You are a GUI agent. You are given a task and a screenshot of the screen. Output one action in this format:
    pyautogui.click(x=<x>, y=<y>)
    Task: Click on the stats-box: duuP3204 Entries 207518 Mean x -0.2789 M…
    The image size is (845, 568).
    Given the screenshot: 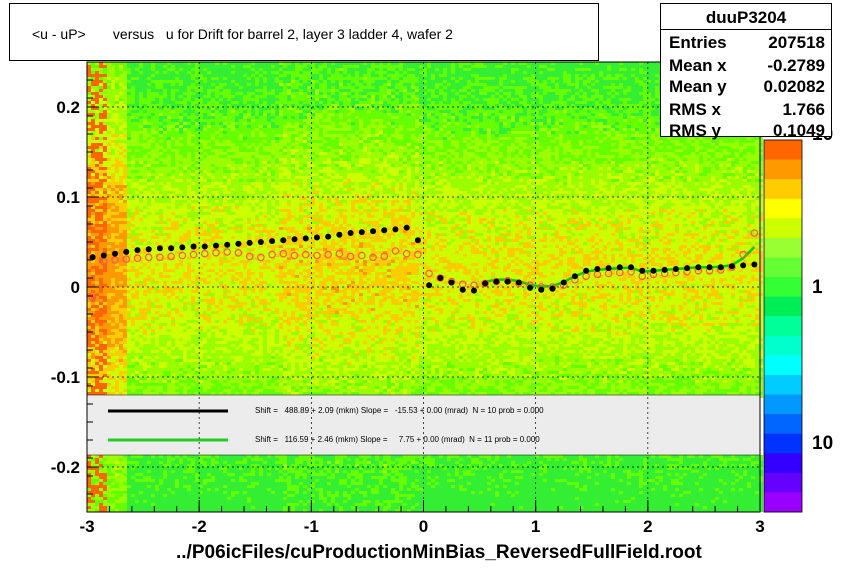 What is the action you would take?
    pyautogui.click(x=746, y=71)
    